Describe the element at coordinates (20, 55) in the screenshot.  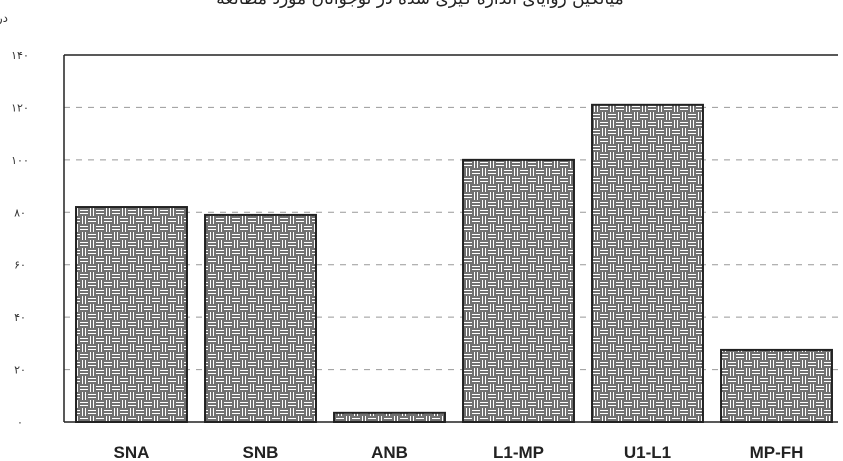
I see `y-tick-label: ۱۴۰` at that location.